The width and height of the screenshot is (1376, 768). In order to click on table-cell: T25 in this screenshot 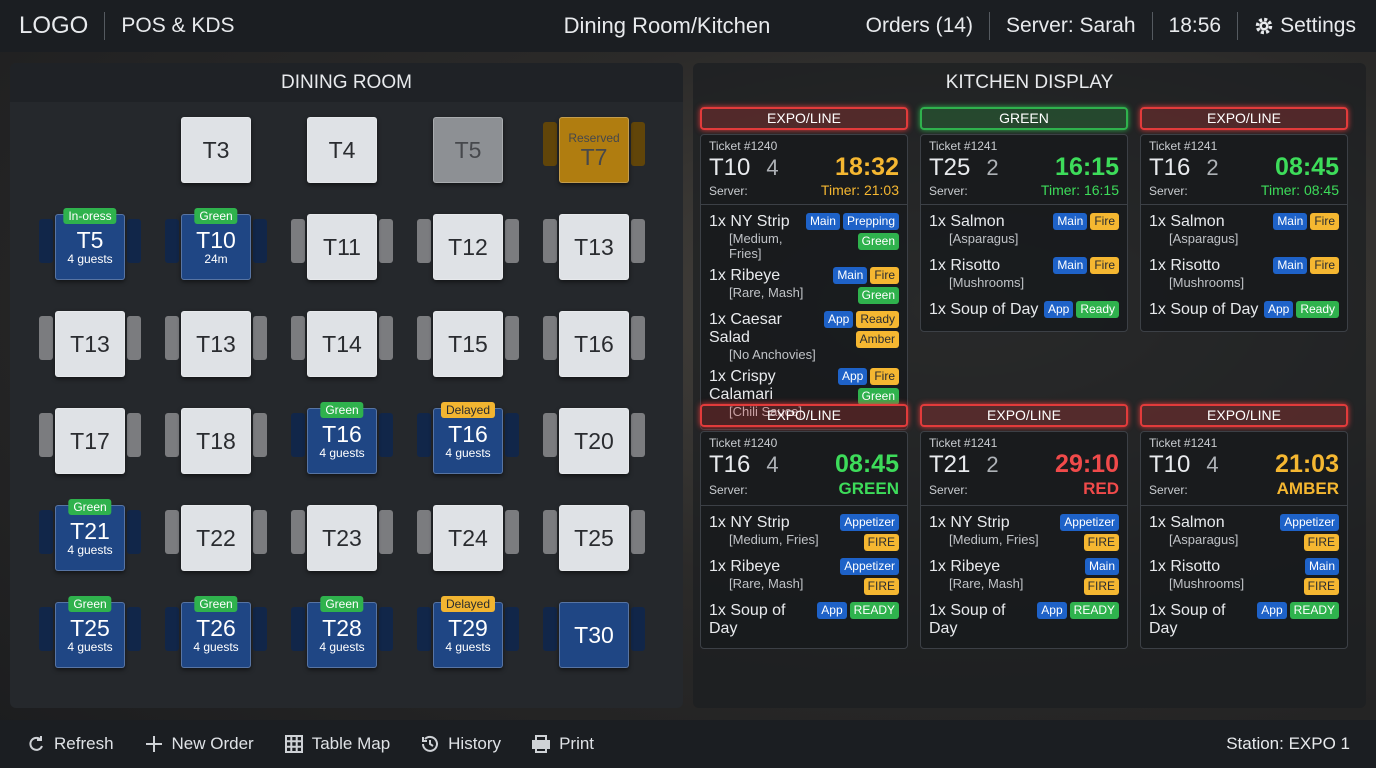, I will do `click(594, 538)`.